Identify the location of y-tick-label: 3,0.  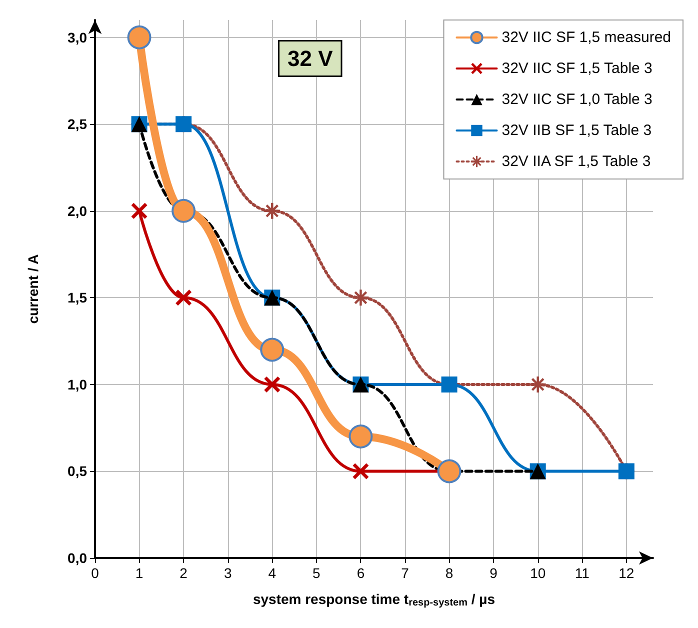
(78, 37).